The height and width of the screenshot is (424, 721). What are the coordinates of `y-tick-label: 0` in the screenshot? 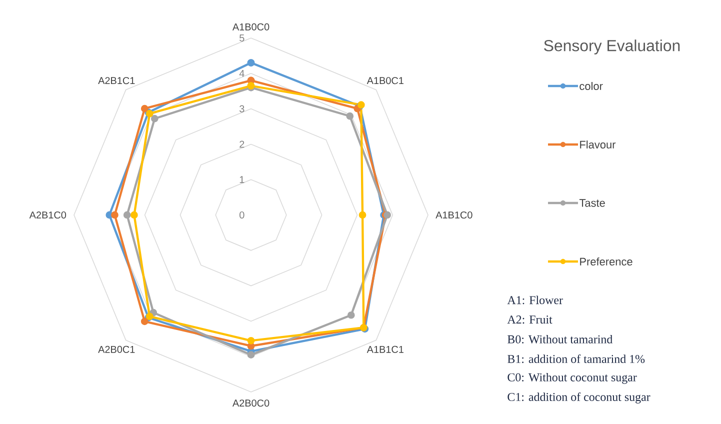 It's located at (242, 215).